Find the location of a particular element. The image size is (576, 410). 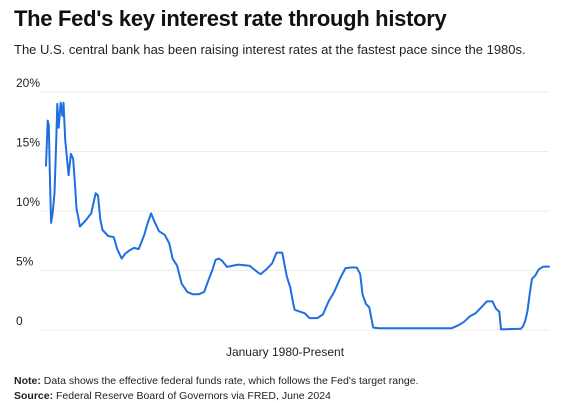

source-label: Source: is located at coordinates (34, 396).